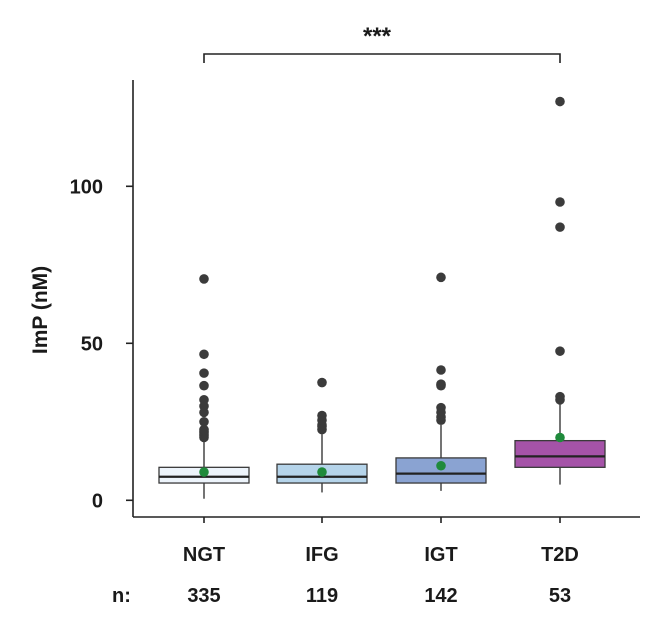 This screenshot has width=650, height=627. What do you see at coordinates (97, 501) in the screenshot?
I see `y-tick-label: 0` at bounding box center [97, 501].